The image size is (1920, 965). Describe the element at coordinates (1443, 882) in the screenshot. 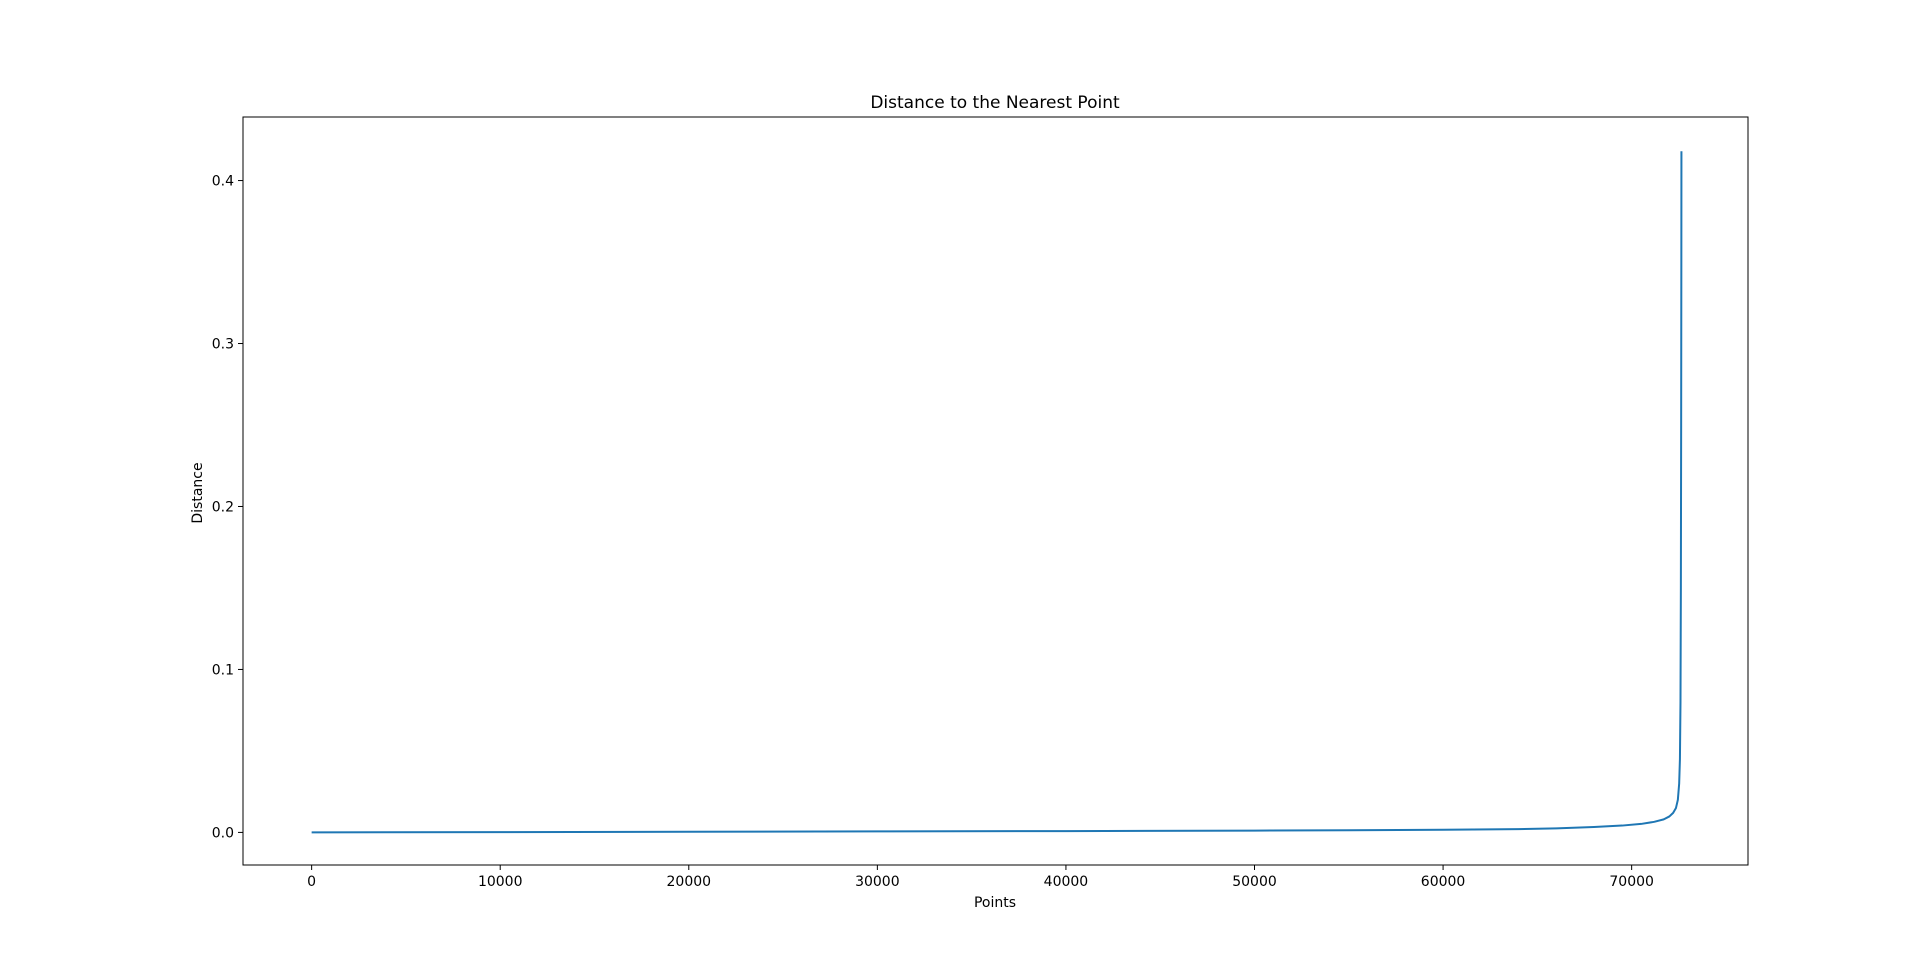

I see `x-tick-label: 60000` at that location.